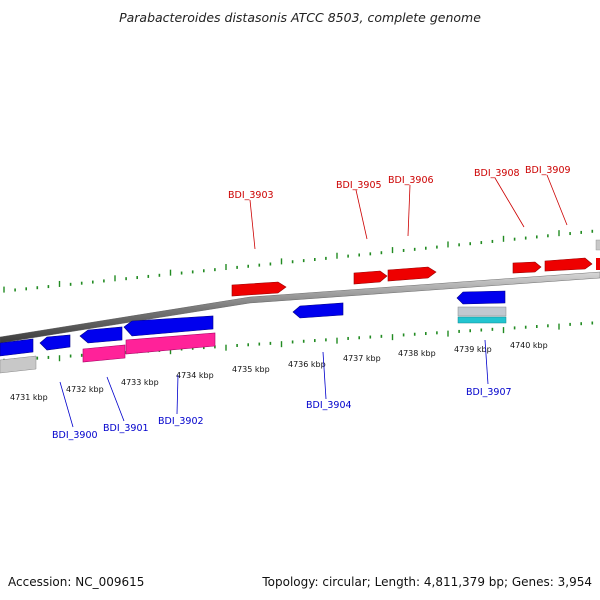  What do you see at coordinates (140, 382) in the screenshot?
I see `scale-label: 4733 kbp` at bounding box center [140, 382].